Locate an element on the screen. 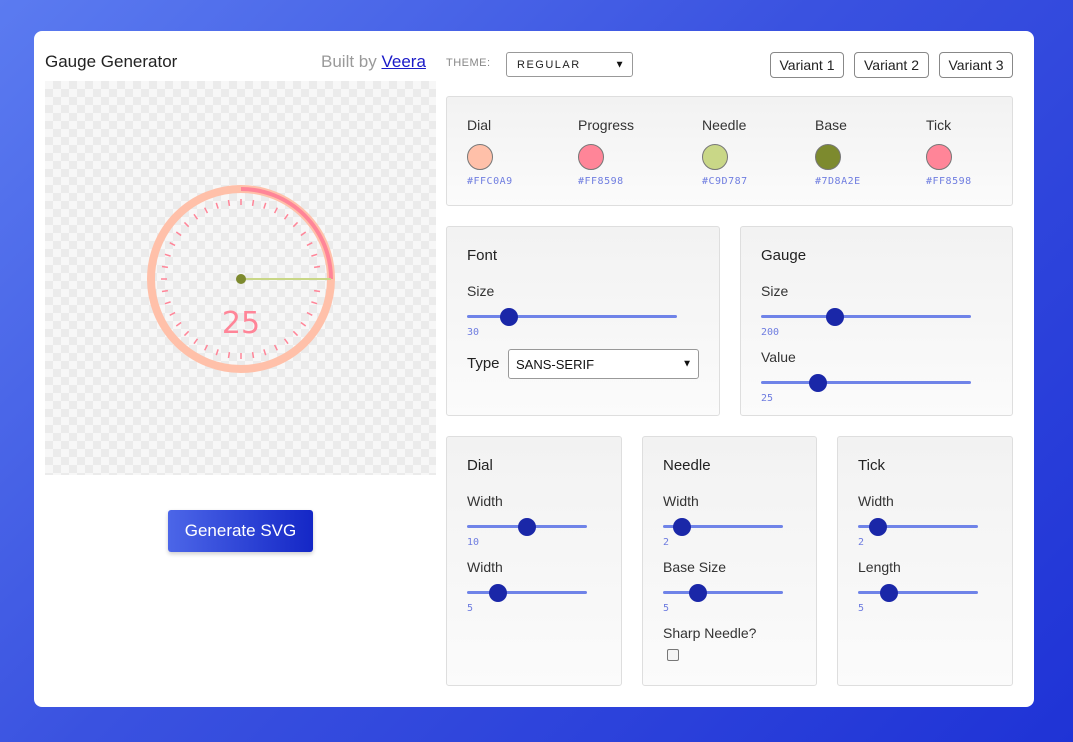  color-tick-swatch is located at coordinates (939, 157).